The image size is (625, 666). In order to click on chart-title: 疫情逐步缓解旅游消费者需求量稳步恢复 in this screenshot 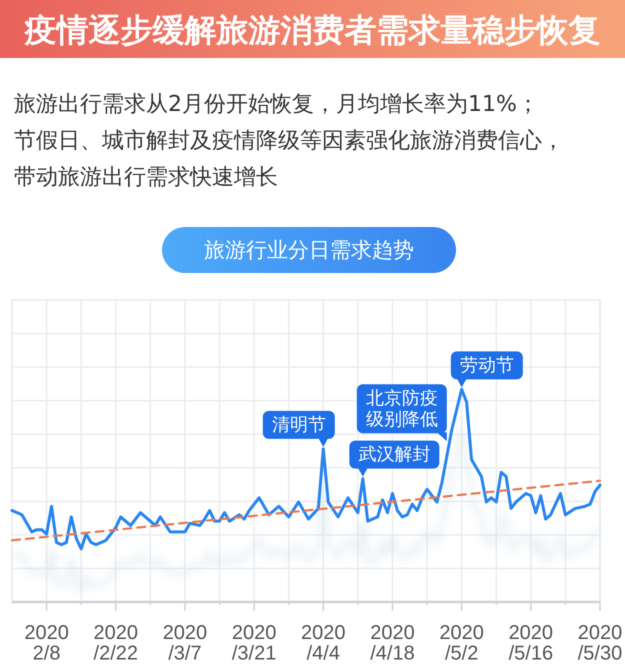, I will do `click(312, 30)`.